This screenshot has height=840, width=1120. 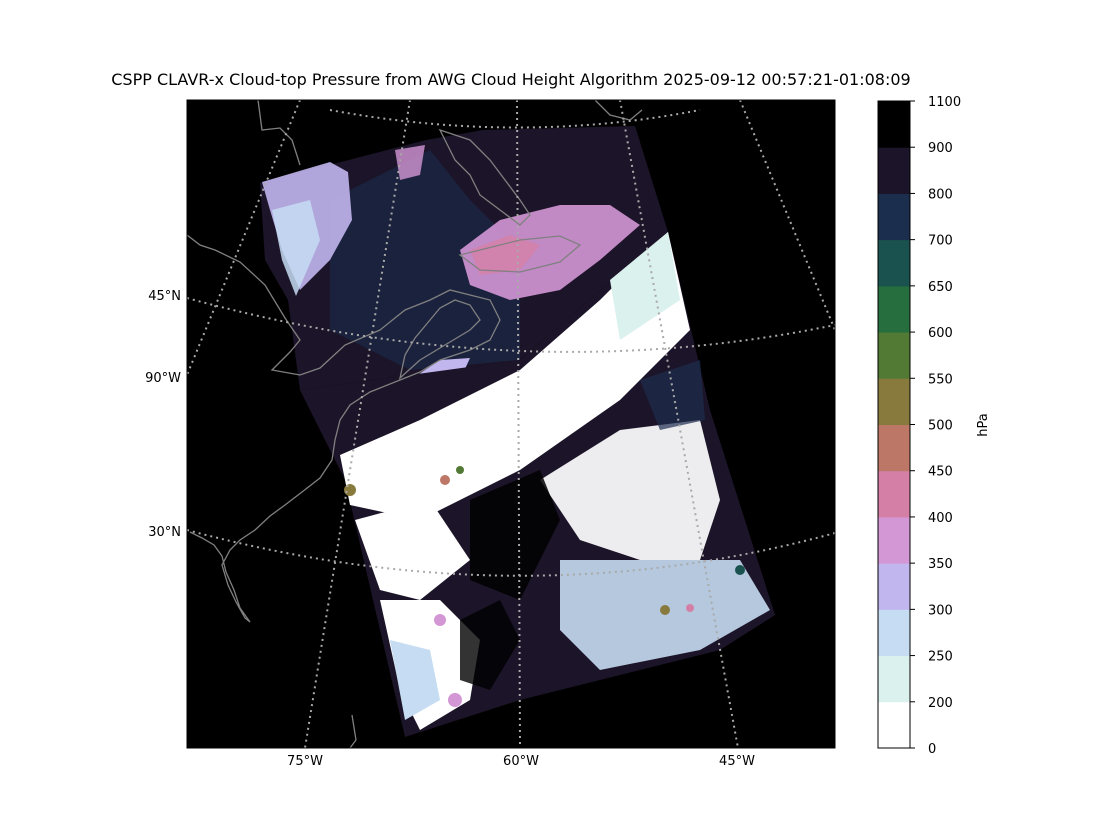 I want to click on colorbar-tick-label: 650, so click(x=940, y=287).